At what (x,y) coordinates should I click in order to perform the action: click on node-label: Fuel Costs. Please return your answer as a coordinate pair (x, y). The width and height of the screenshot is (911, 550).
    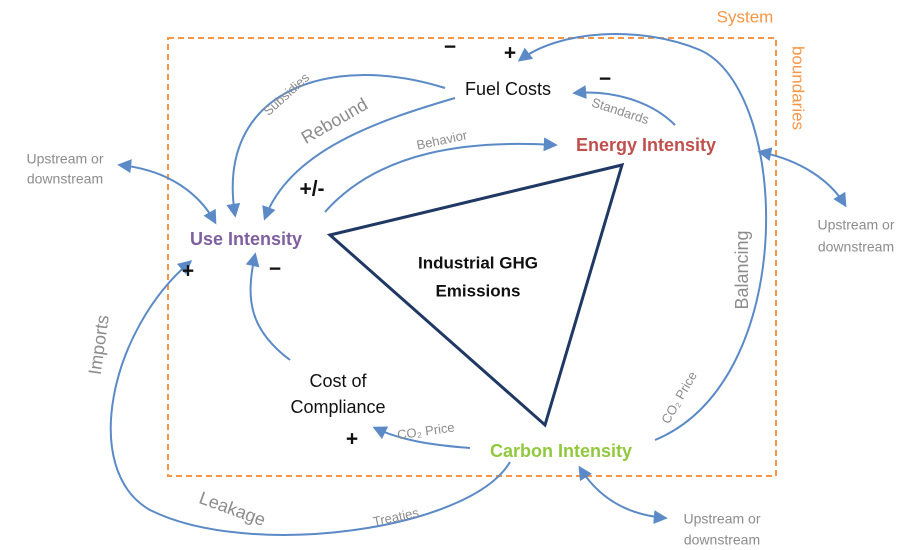
    Looking at the image, I should click on (508, 89).